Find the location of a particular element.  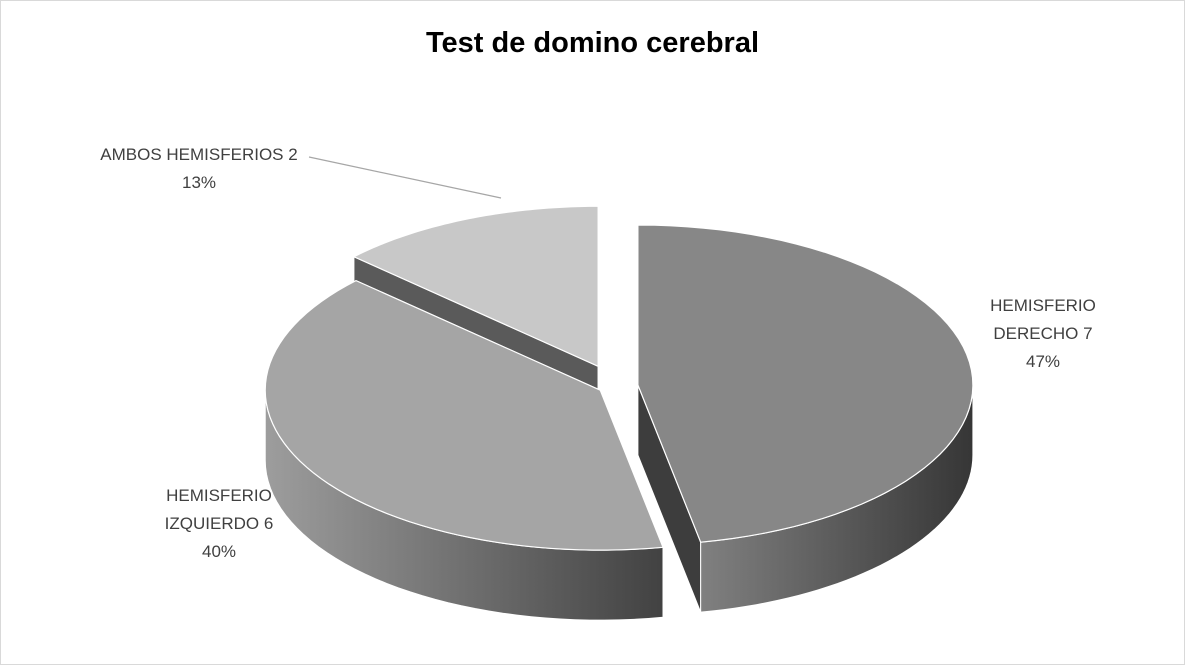

slice-label: HEMISFERIO IZQUIERDO 6 40% is located at coordinates (219, 524).